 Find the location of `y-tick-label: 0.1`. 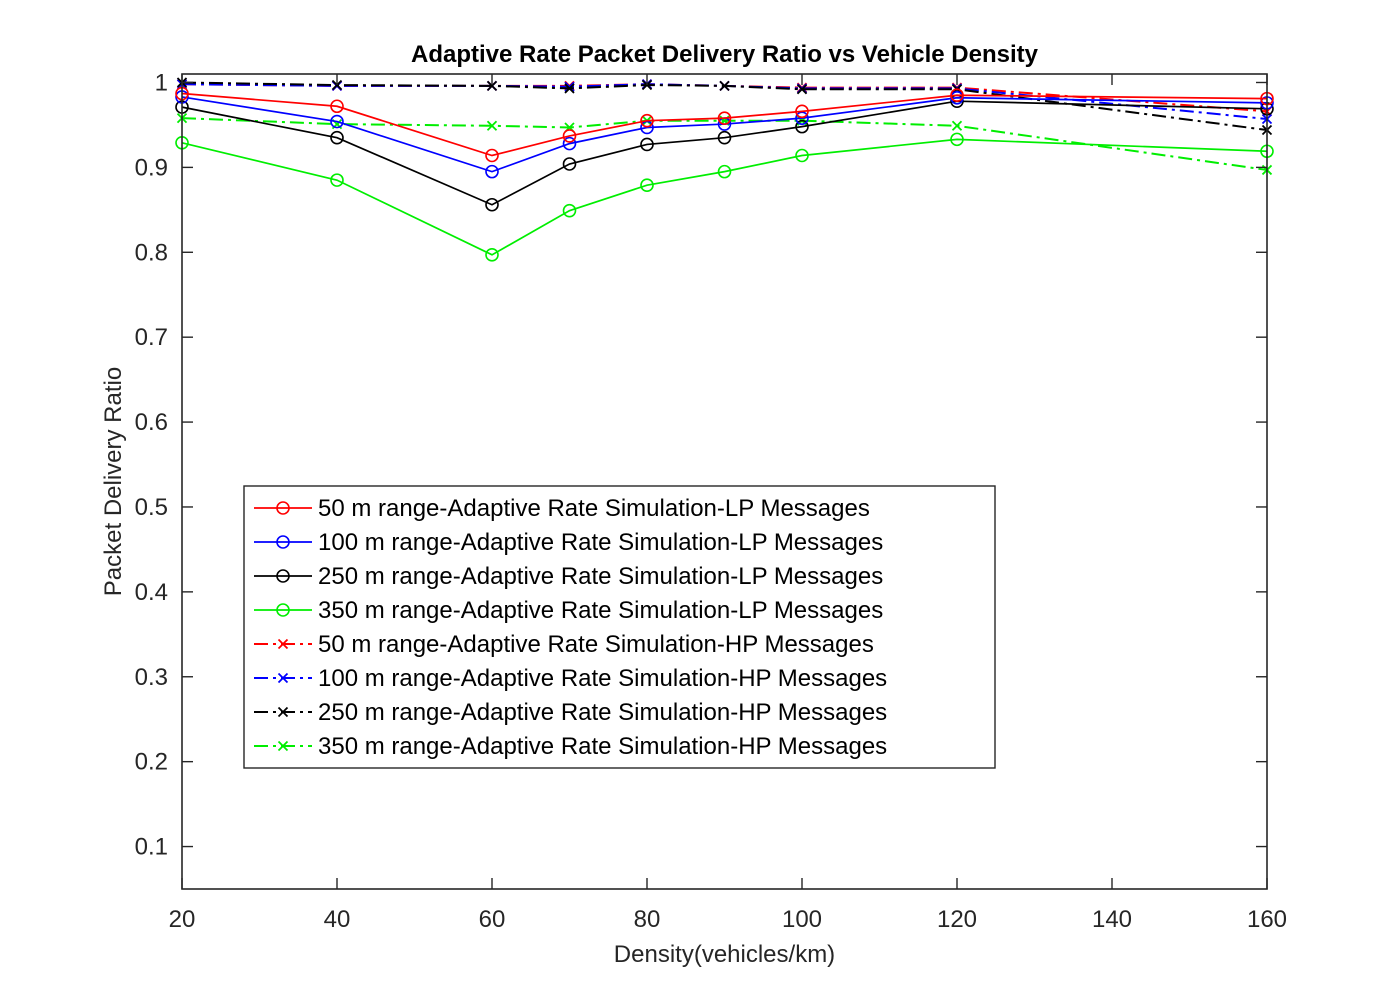

y-tick-label: 0.1 is located at coordinates (151, 847).